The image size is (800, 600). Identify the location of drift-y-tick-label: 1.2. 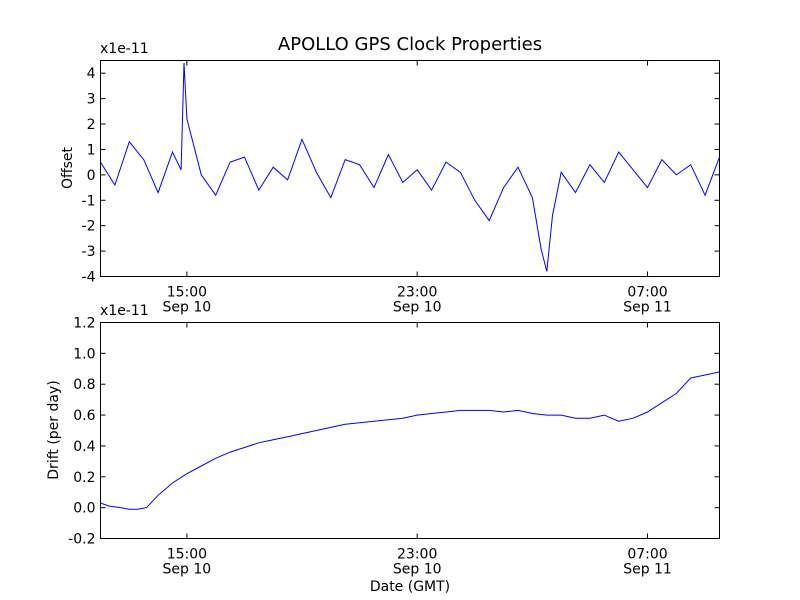
(84, 324).